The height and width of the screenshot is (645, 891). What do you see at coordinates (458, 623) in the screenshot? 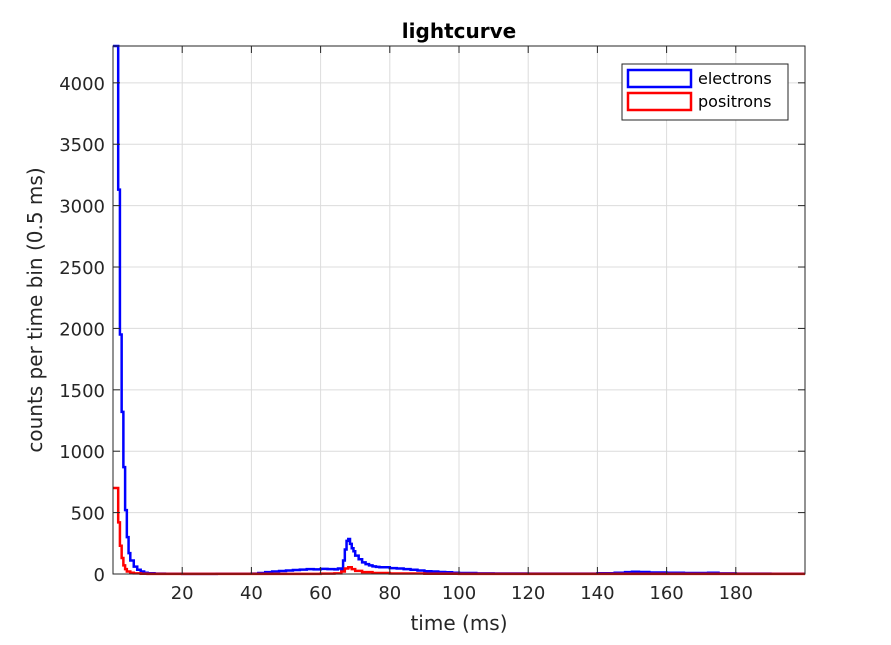
I see `x-axis-title: time (ms)` at bounding box center [458, 623].